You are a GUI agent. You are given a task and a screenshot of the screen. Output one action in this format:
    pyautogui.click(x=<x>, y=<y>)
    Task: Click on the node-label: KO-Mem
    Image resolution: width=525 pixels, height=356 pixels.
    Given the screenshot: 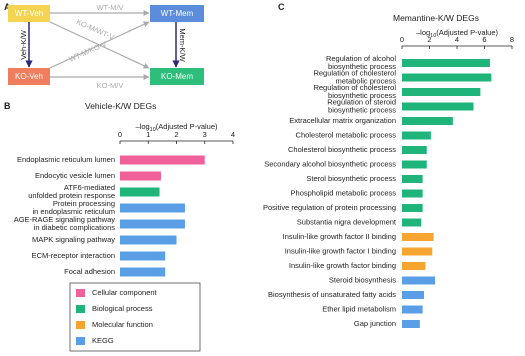 What is the action you would take?
    pyautogui.click(x=177, y=76)
    